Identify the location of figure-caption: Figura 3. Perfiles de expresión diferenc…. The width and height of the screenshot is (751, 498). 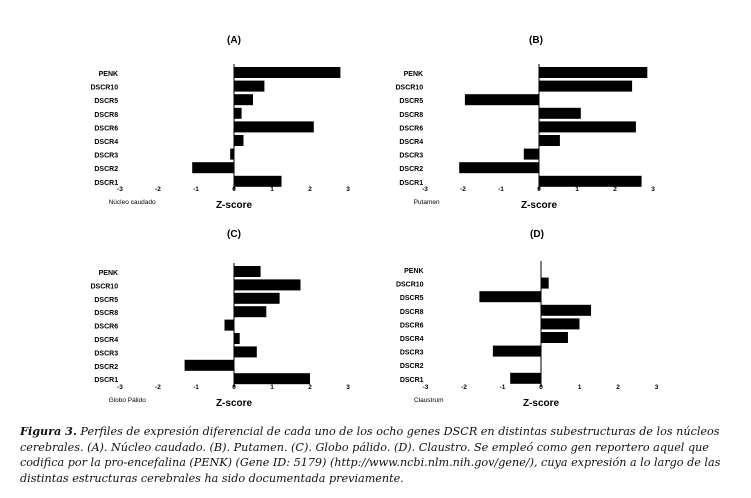
(378, 455).